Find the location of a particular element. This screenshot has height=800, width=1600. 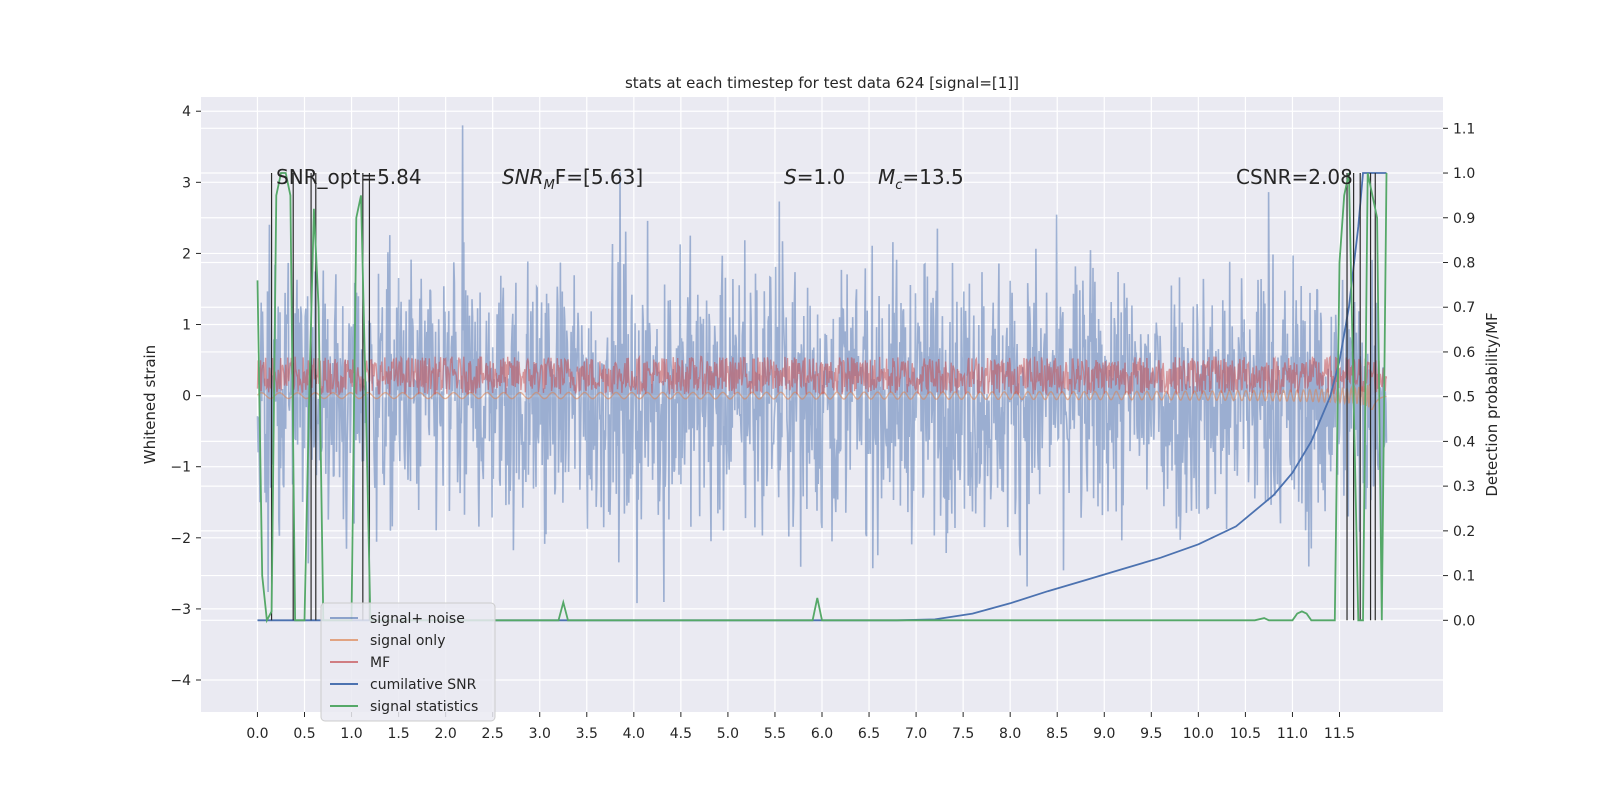

annotation-s-value: =1.0 is located at coordinates (821, 177).